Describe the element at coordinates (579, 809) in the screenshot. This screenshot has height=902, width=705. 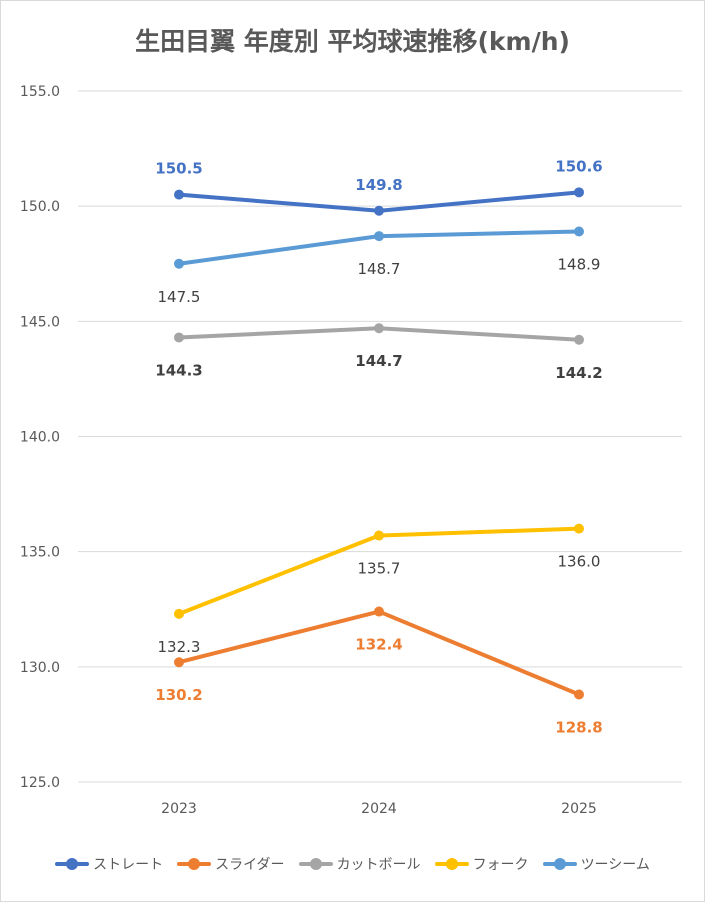
I see `x-tick-label: 2025` at that location.